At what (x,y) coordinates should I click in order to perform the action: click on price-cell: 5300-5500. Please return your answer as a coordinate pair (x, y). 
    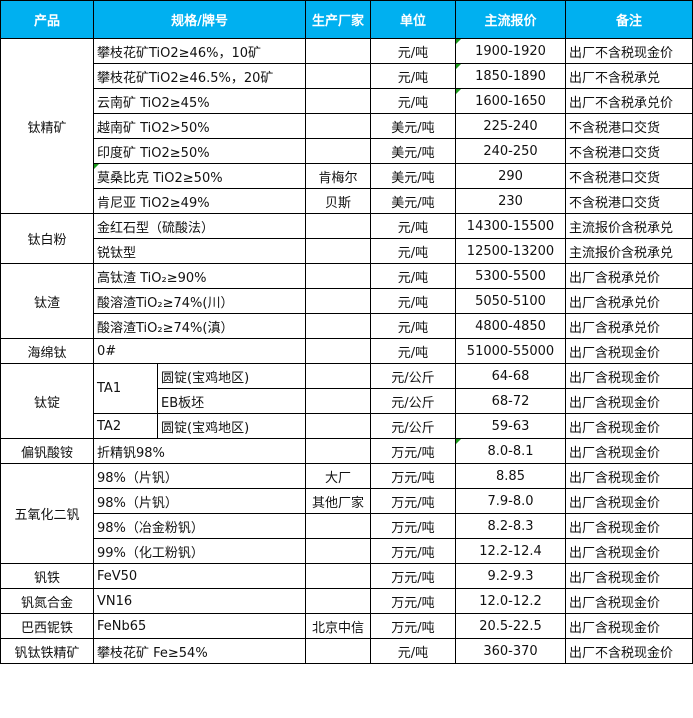
    Looking at the image, I should click on (510, 276).